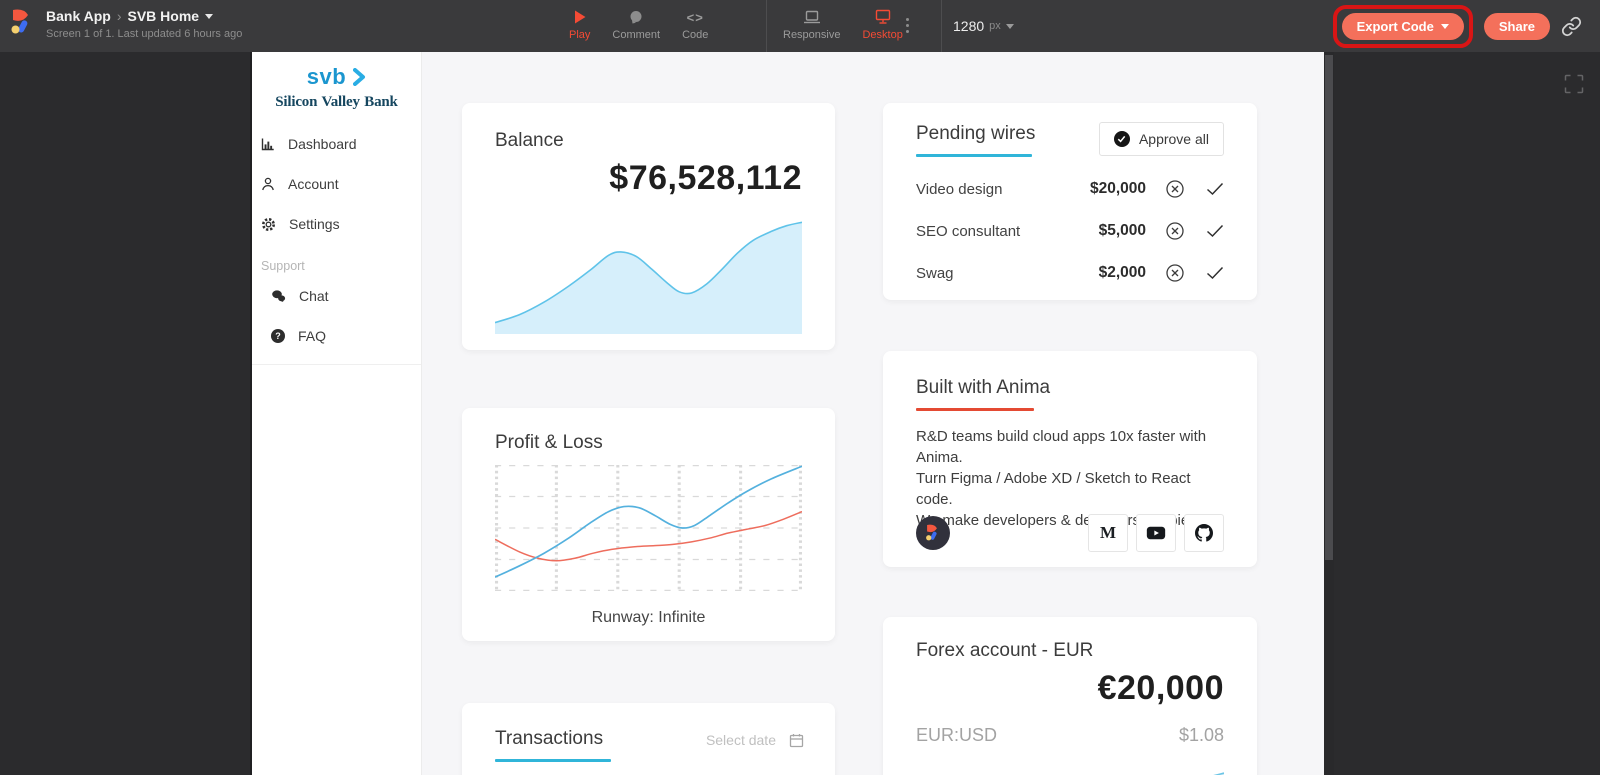 The width and height of the screenshot is (1600, 775). I want to click on github-link-button, so click(1204, 533).